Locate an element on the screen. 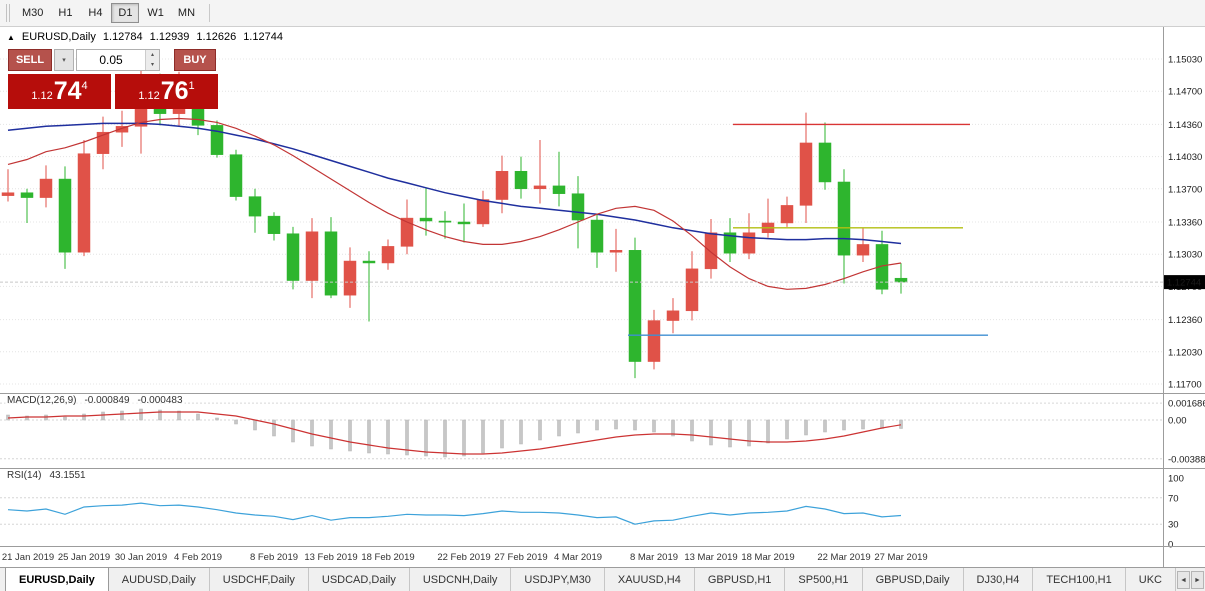  tab-dj30-h4: DJ30,H4 is located at coordinates (999, 579).